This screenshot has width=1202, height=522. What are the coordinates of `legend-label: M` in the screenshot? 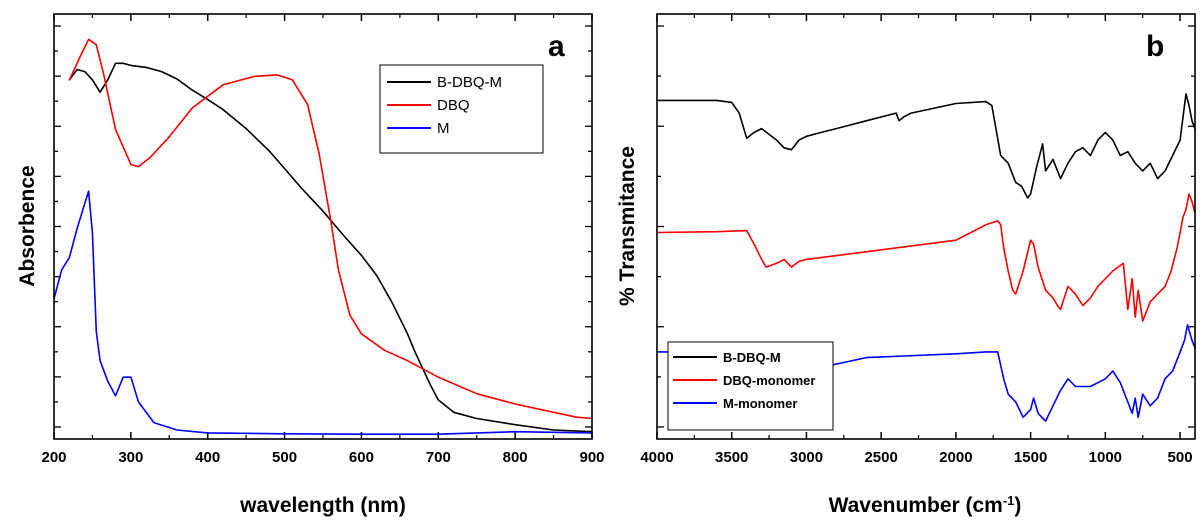 It's located at (443, 128).